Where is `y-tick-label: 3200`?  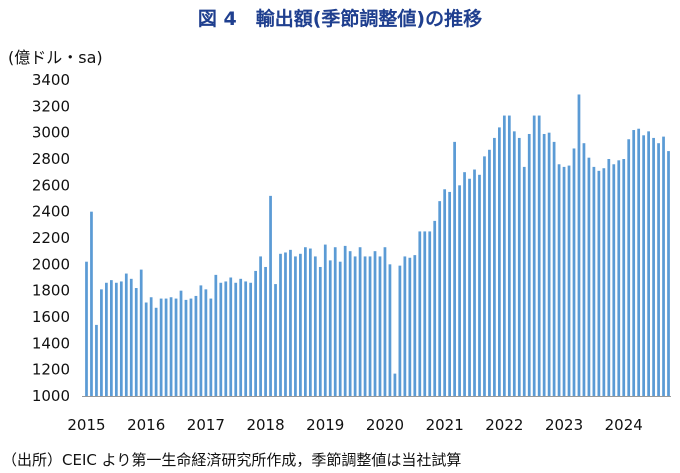
y-tick-label: 3200 is located at coordinates (51, 106).